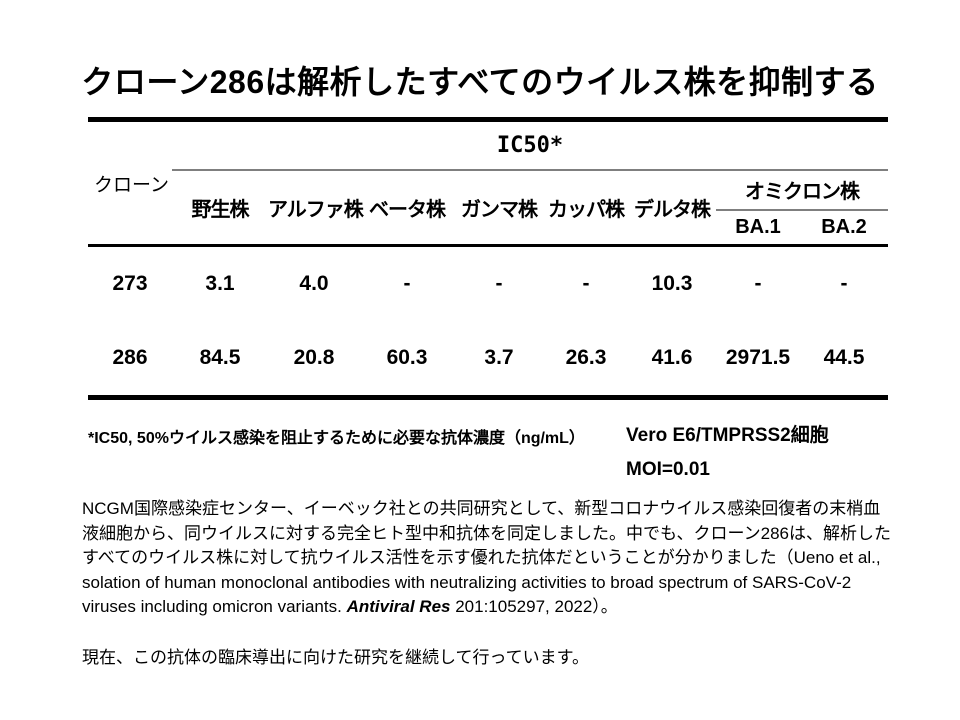 This screenshot has width=960, height=720. Describe the element at coordinates (802, 190) in the screenshot. I see `omicron-header: オミクロン株` at that location.